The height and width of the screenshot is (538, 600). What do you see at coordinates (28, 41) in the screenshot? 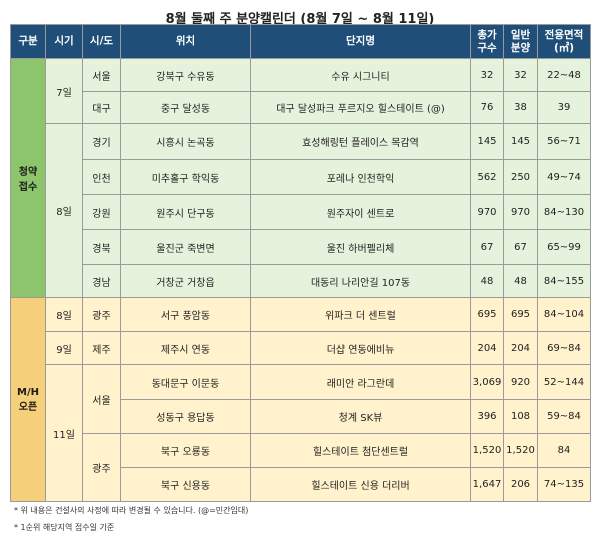
I see `header-category: 구분` at bounding box center [28, 41].